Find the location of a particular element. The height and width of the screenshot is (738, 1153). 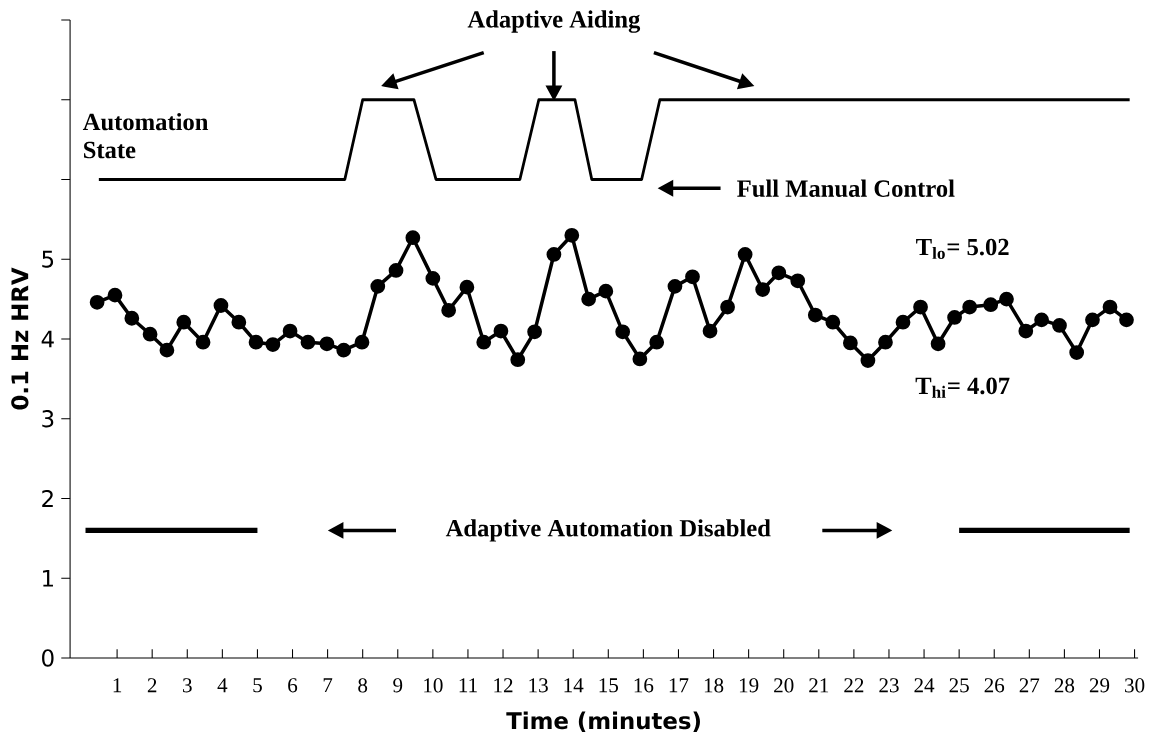

x-tick-label: 28 is located at coordinates (1064, 685).